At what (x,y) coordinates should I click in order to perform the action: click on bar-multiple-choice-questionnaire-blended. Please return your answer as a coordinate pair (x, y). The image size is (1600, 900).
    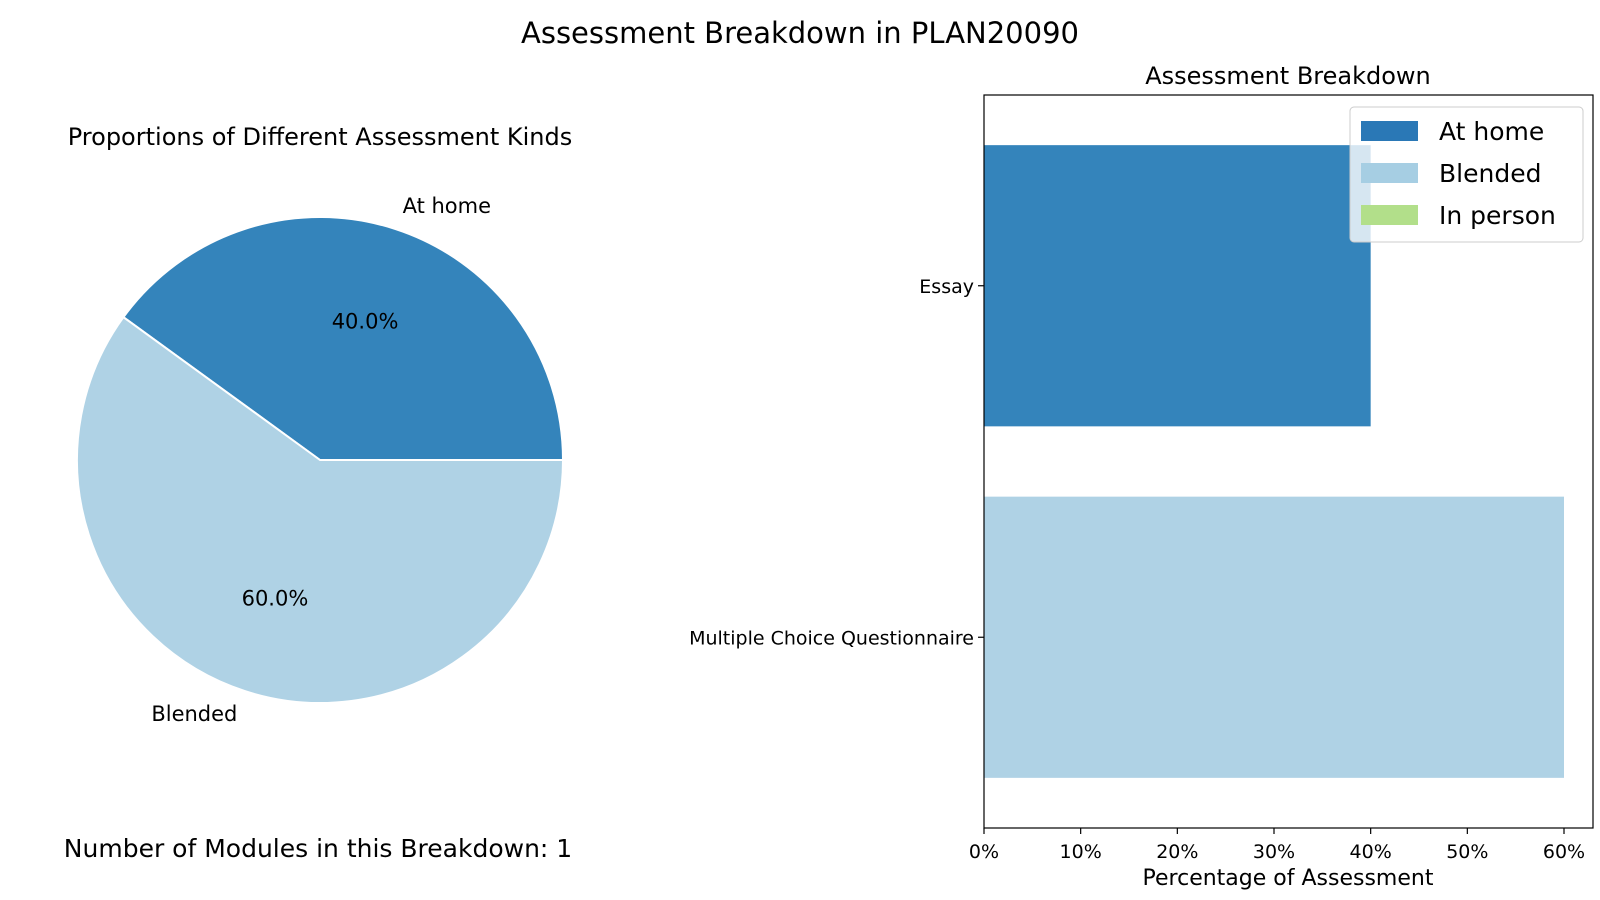
    Looking at the image, I should click on (1274, 637).